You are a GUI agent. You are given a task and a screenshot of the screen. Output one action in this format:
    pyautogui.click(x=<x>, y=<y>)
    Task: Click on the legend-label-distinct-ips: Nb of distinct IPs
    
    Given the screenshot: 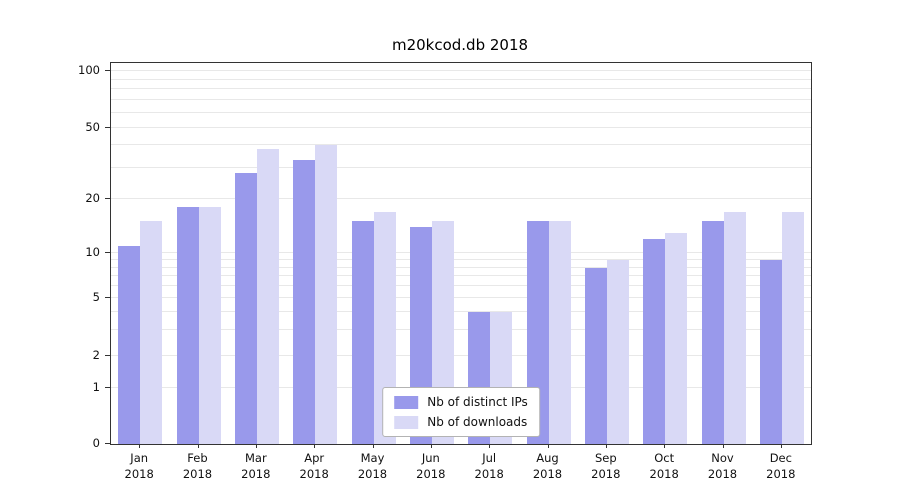 What is the action you would take?
    pyautogui.click(x=477, y=402)
    